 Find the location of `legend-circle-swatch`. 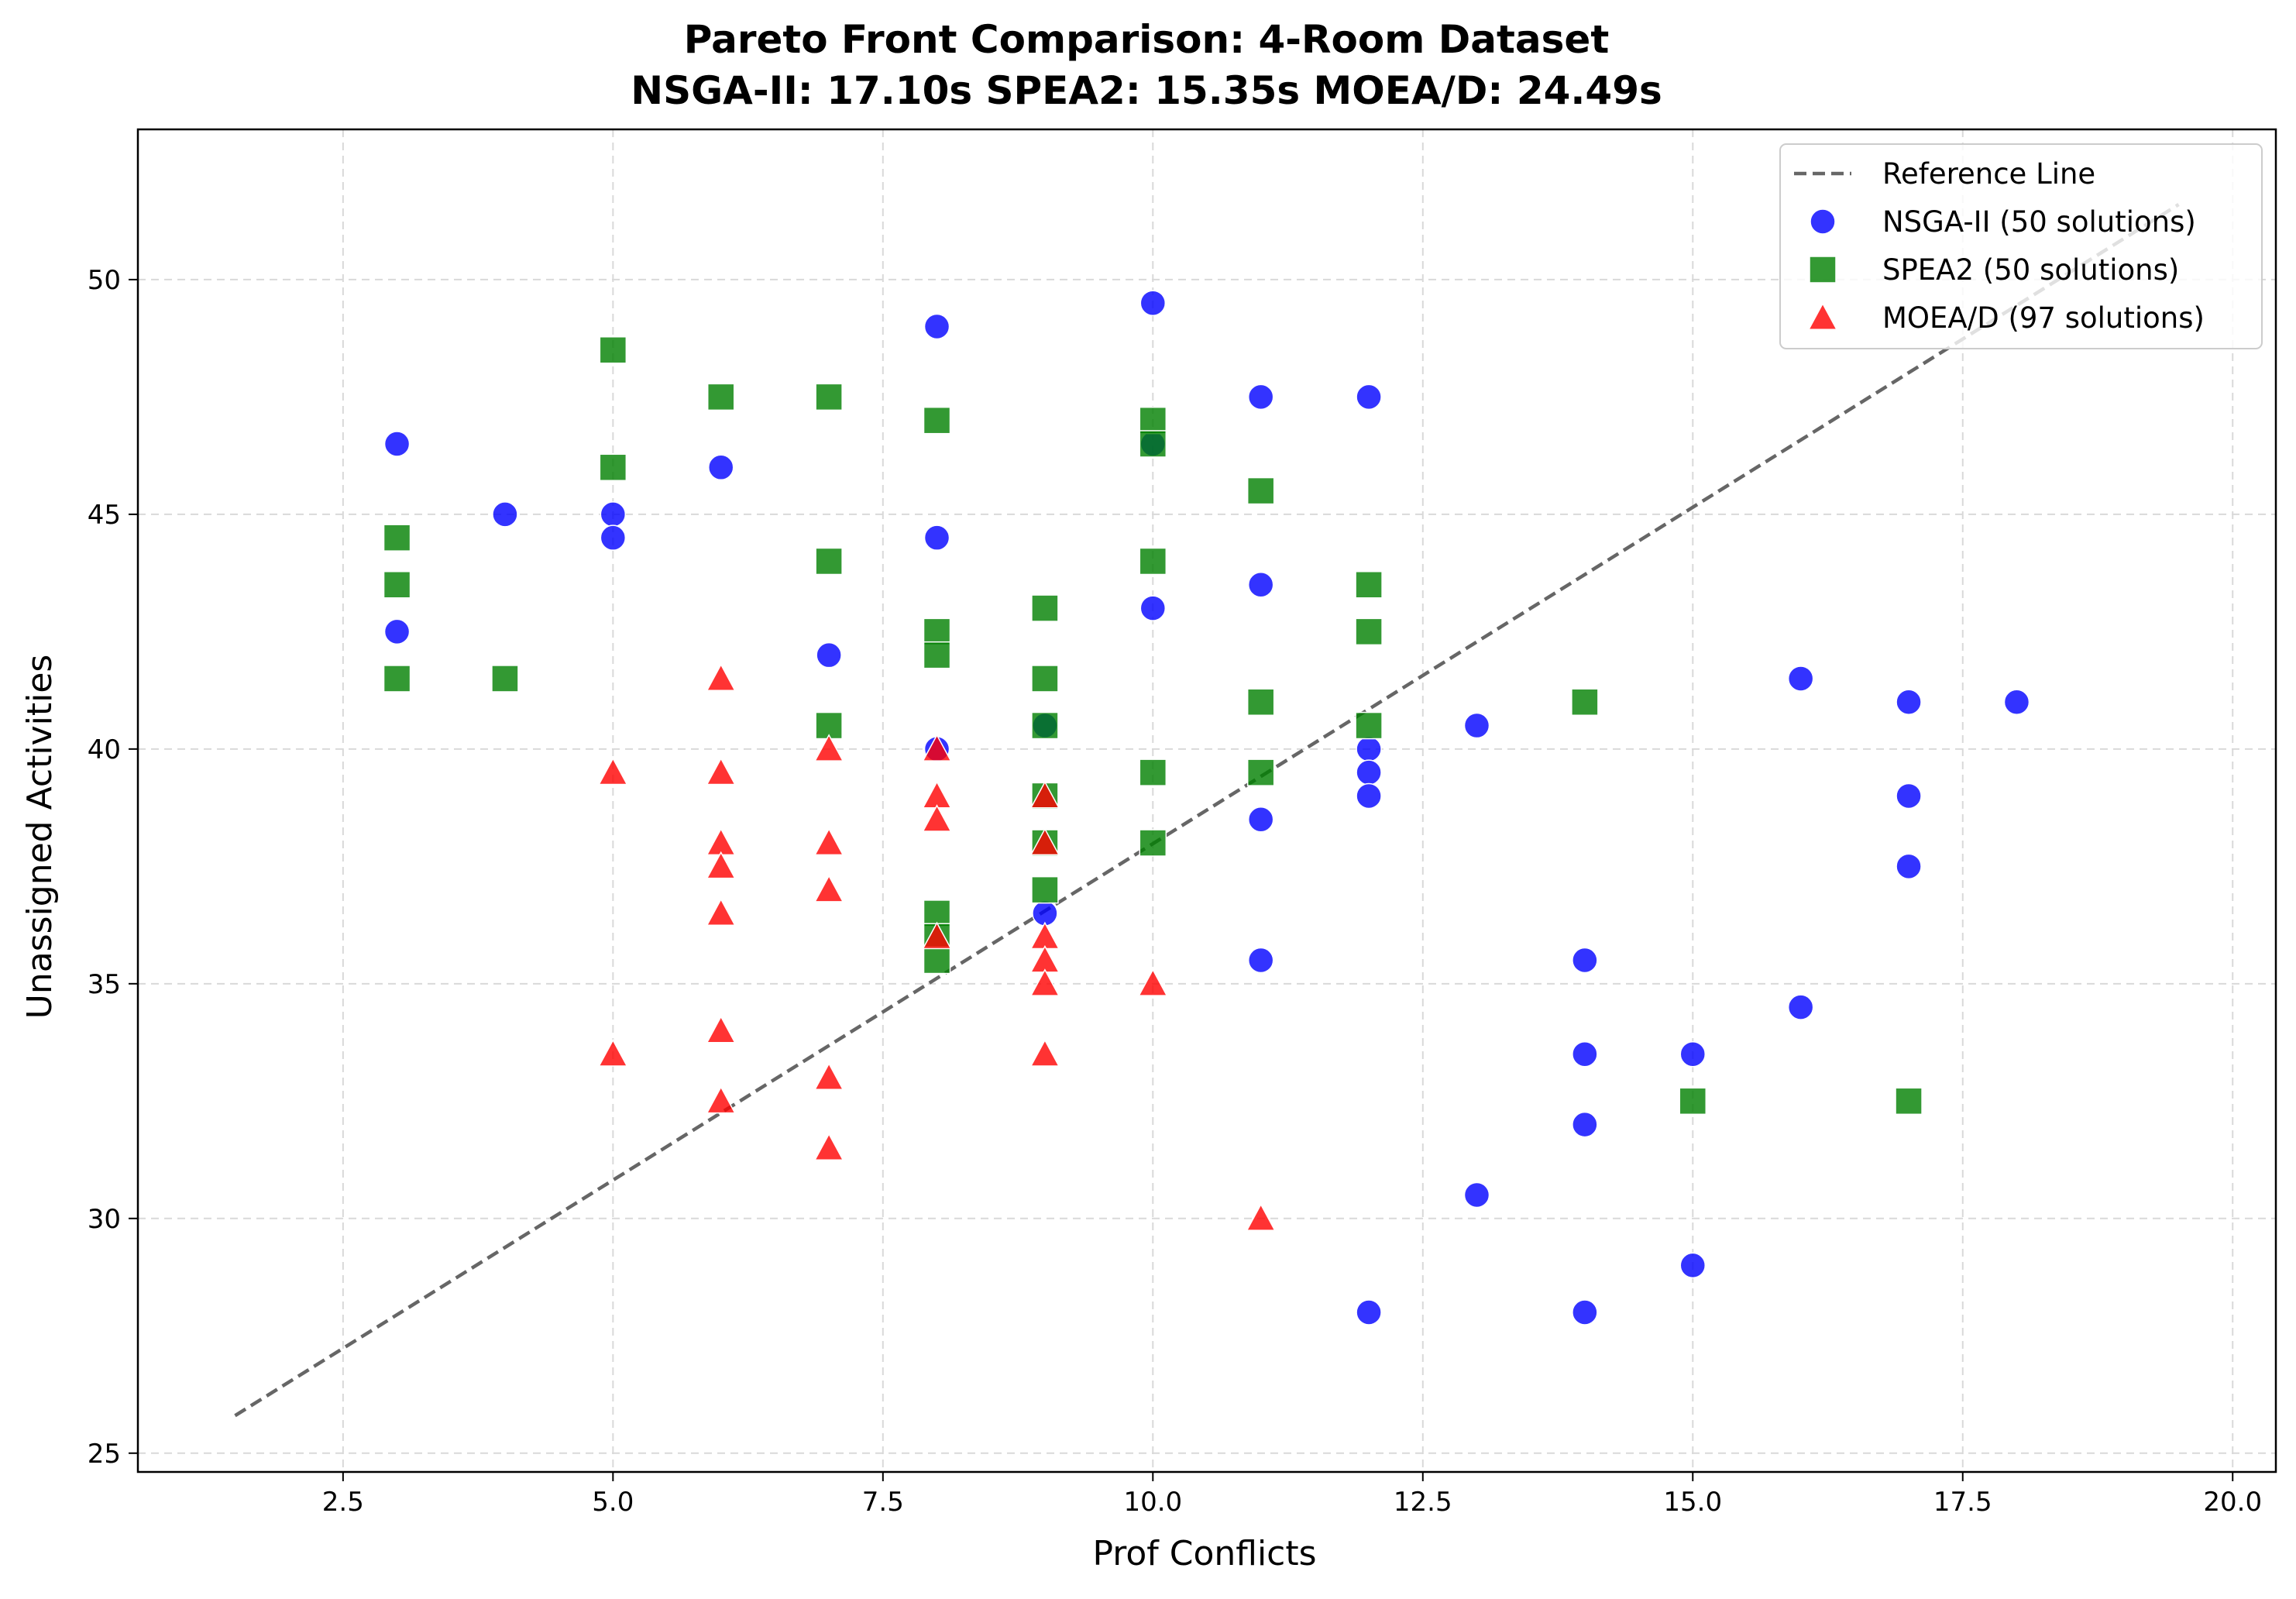

legend-circle-swatch is located at coordinates (1823, 221).